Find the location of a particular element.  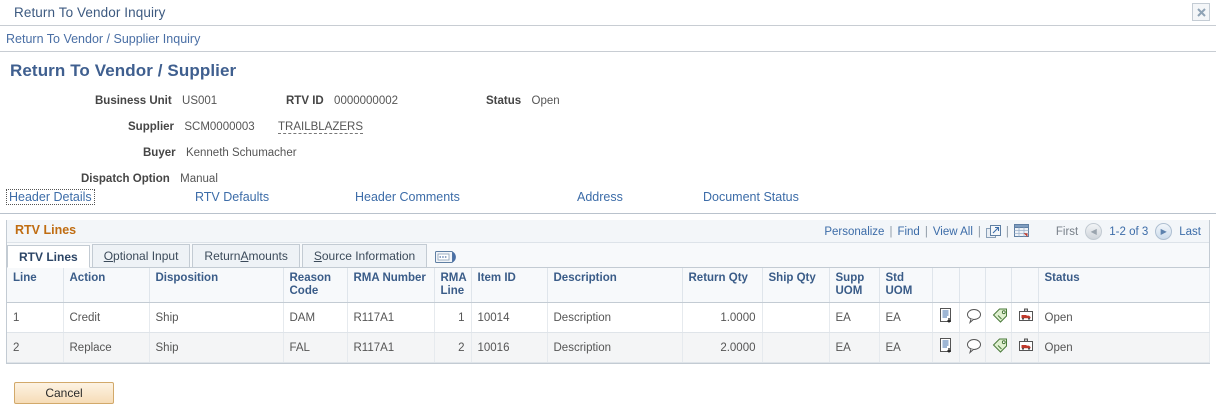

grid-tab-rtv-lines-label: RTV Lines is located at coordinates (48, 256).